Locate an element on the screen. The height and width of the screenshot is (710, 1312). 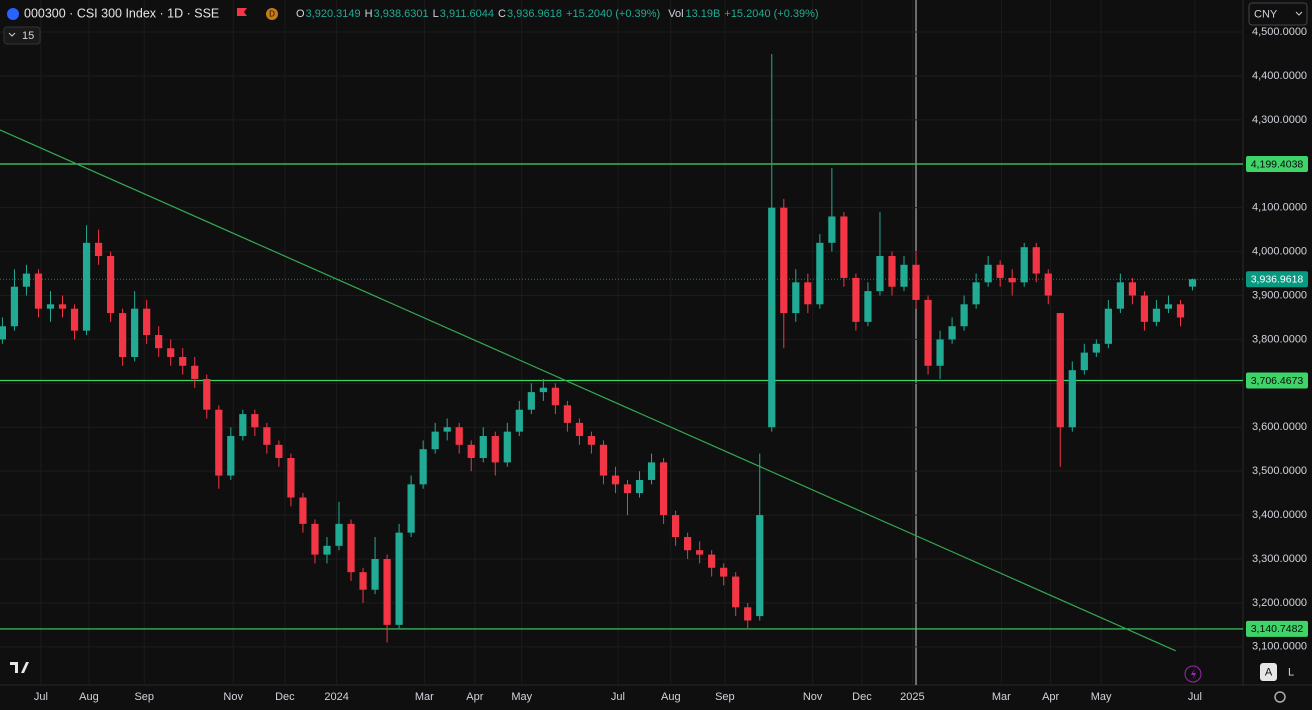
legend-text: C is located at coordinates (502, 14).